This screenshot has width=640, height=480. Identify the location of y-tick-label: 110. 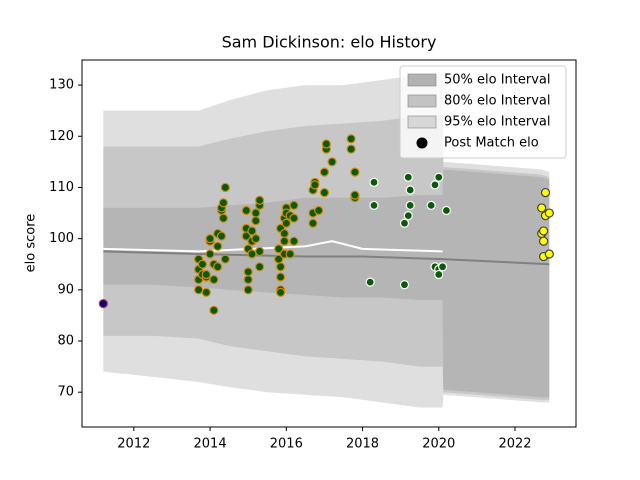
(61, 187).